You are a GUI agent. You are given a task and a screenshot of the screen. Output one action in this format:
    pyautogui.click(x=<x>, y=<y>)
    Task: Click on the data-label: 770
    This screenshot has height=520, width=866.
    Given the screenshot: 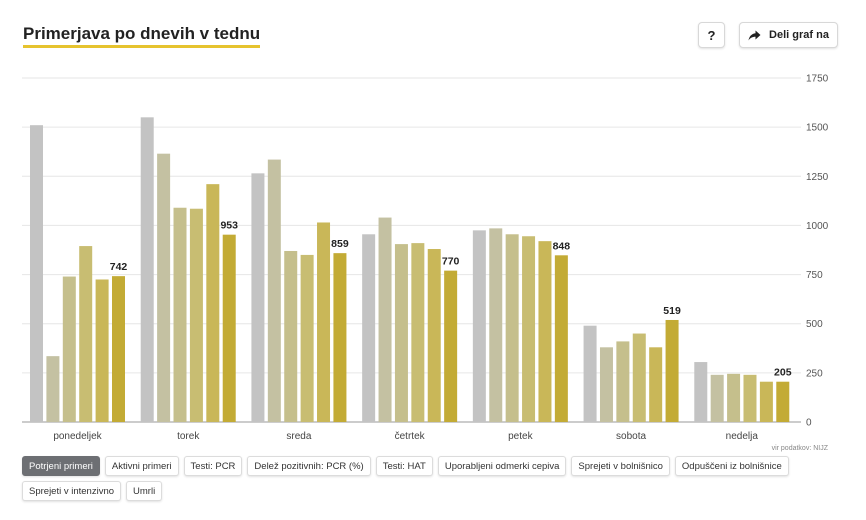 What is the action you would take?
    pyautogui.click(x=451, y=262)
    